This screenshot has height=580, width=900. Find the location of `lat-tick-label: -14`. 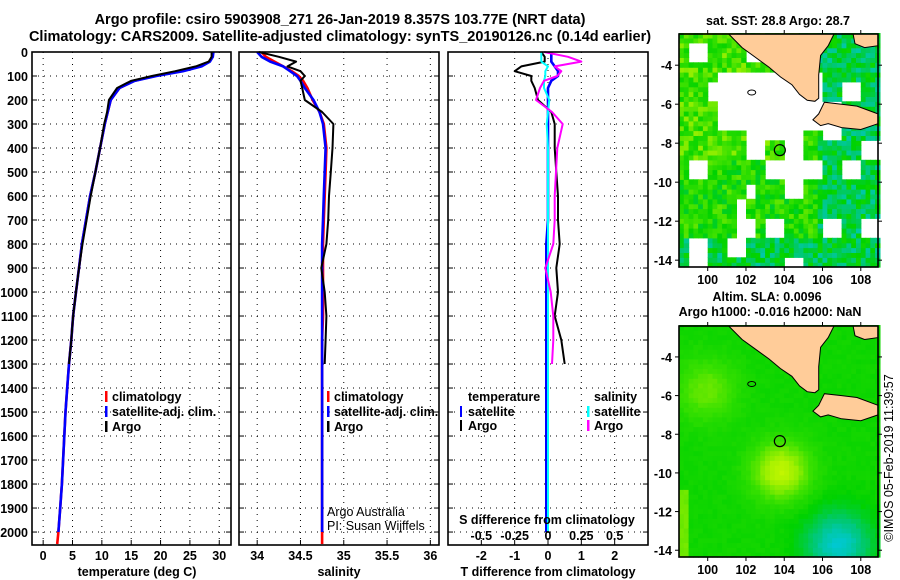

lat-tick-label: -14 is located at coordinates (663, 551).